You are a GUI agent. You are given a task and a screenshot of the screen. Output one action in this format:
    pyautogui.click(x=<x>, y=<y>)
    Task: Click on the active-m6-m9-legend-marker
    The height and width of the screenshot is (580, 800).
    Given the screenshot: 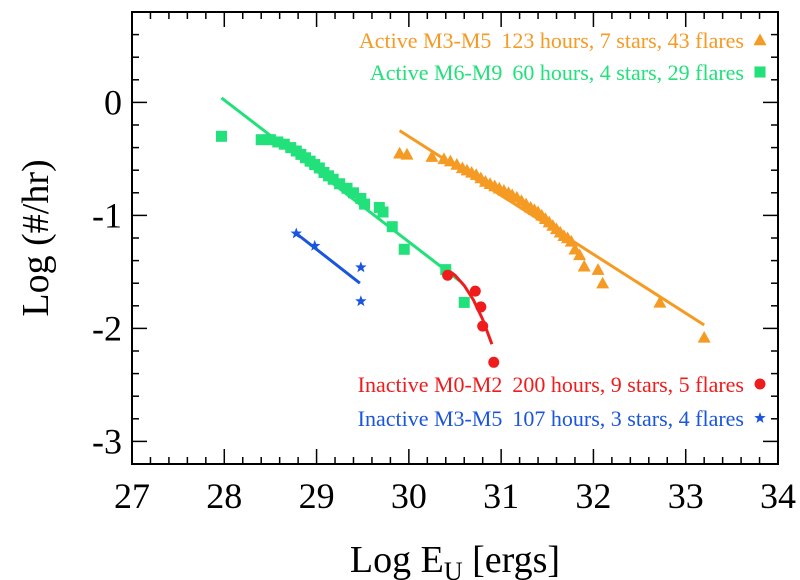 What is the action you would take?
    pyautogui.click(x=760, y=72)
    